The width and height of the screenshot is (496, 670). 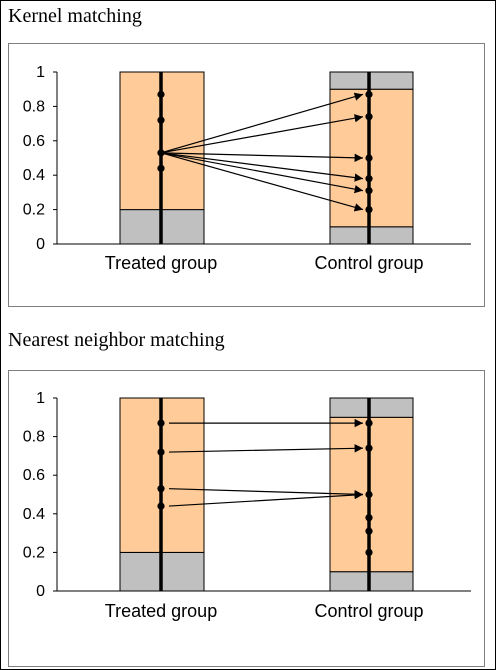 What do you see at coordinates (40, 398) in the screenshot?
I see `y-tick-label: 1` at bounding box center [40, 398].